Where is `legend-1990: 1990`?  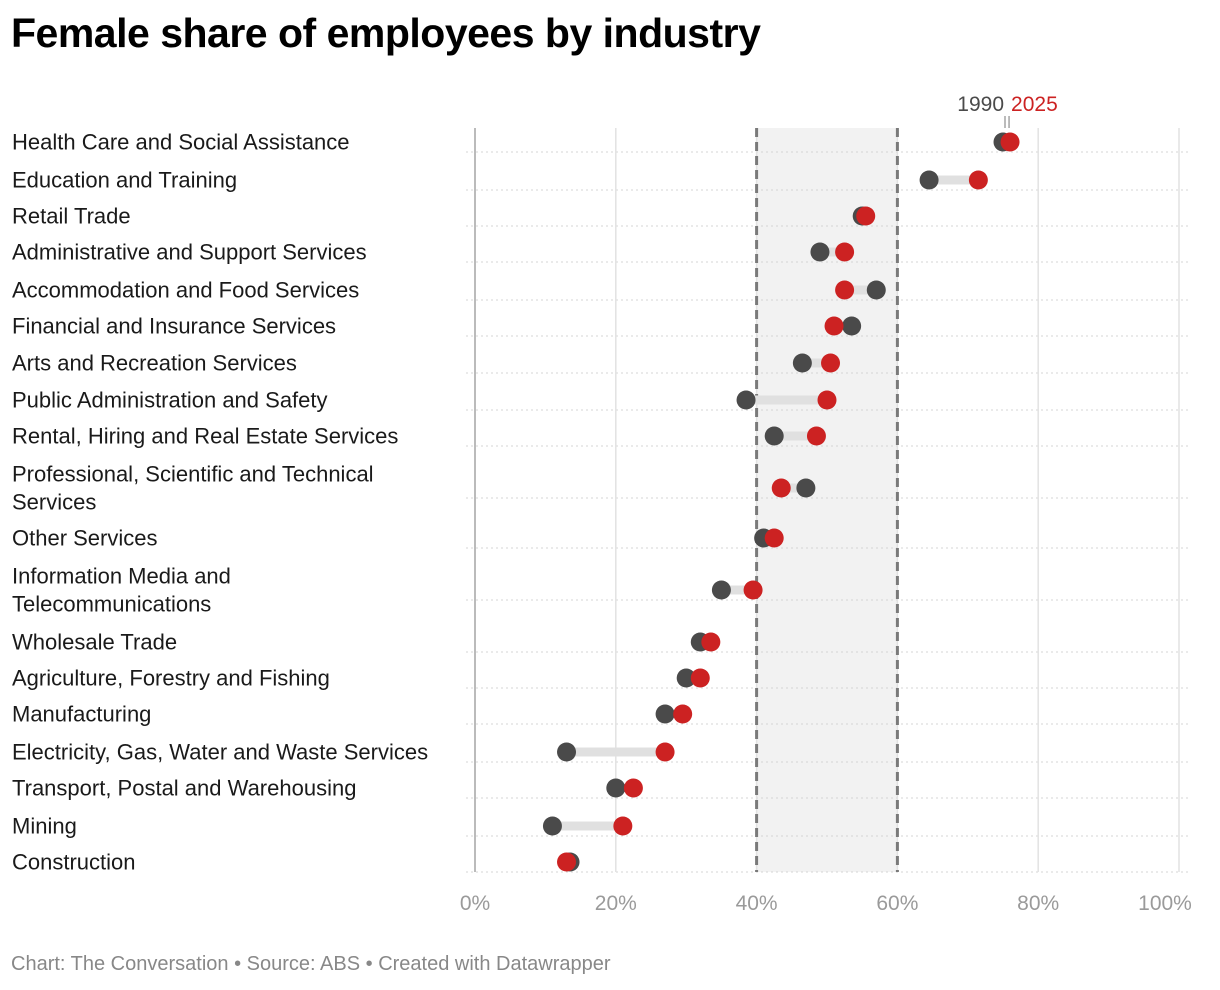
legend-1990: 1990 is located at coordinates (980, 104).